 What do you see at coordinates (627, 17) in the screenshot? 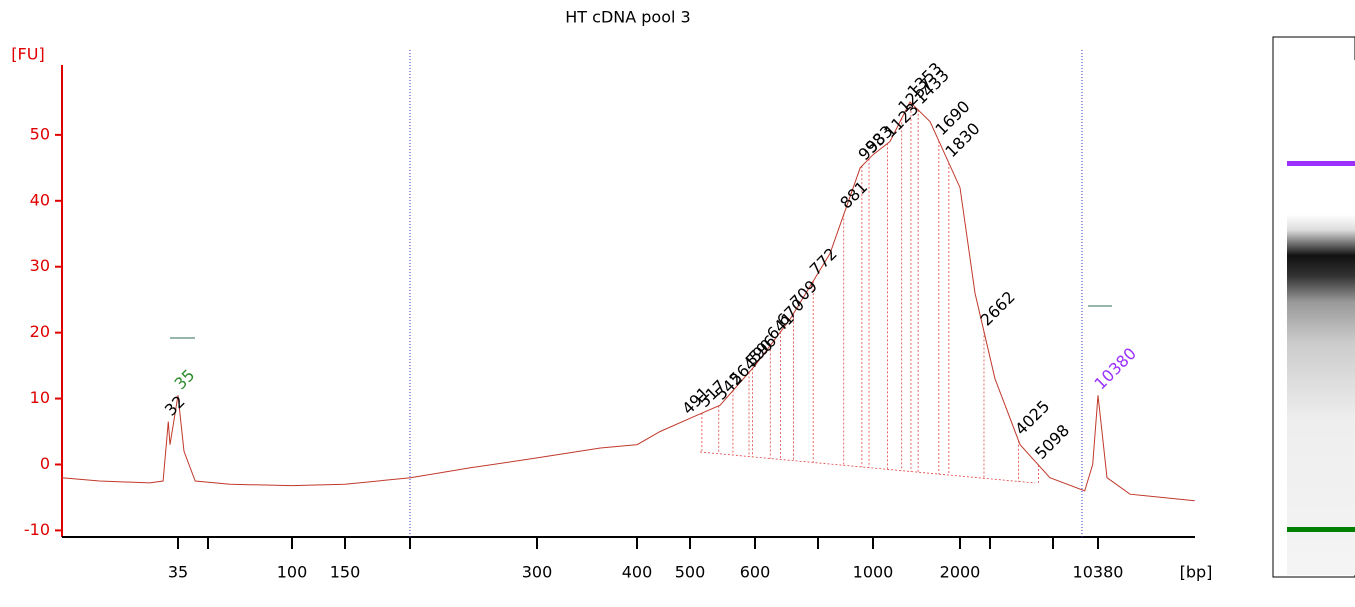
I see `chart-title: HT cDNA pool 3` at bounding box center [627, 17].